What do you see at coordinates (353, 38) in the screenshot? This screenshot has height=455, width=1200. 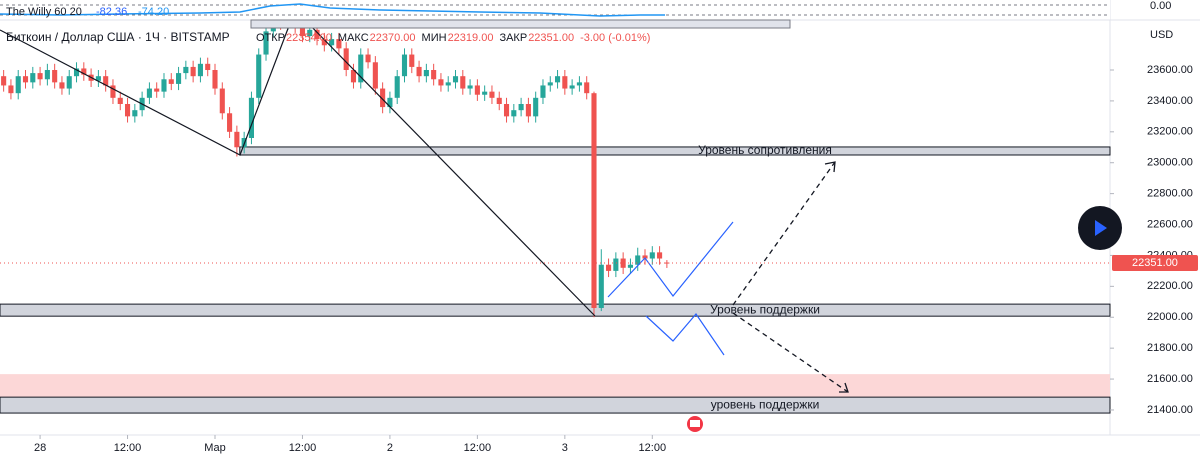 I see `legend-key: МАКС` at bounding box center [353, 38].